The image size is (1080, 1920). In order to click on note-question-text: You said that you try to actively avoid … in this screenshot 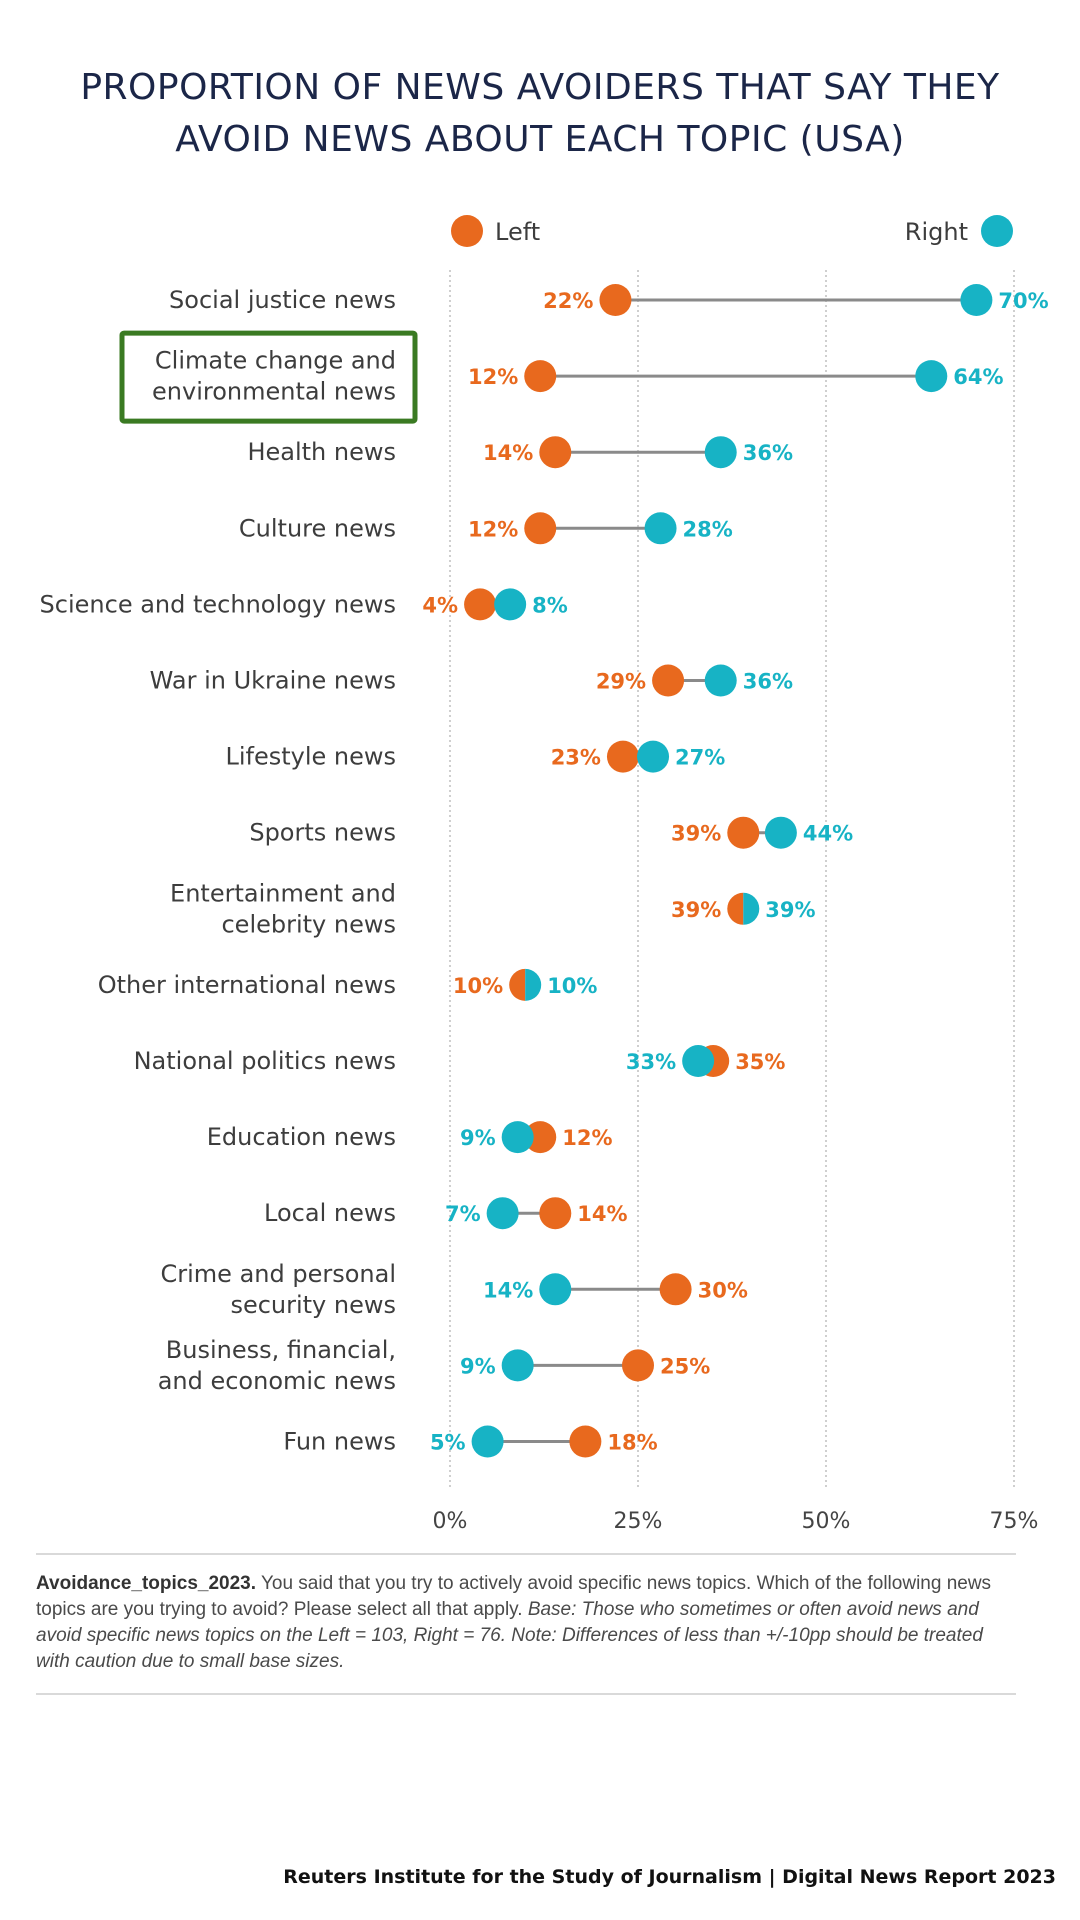, I will do `click(514, 1596)`.